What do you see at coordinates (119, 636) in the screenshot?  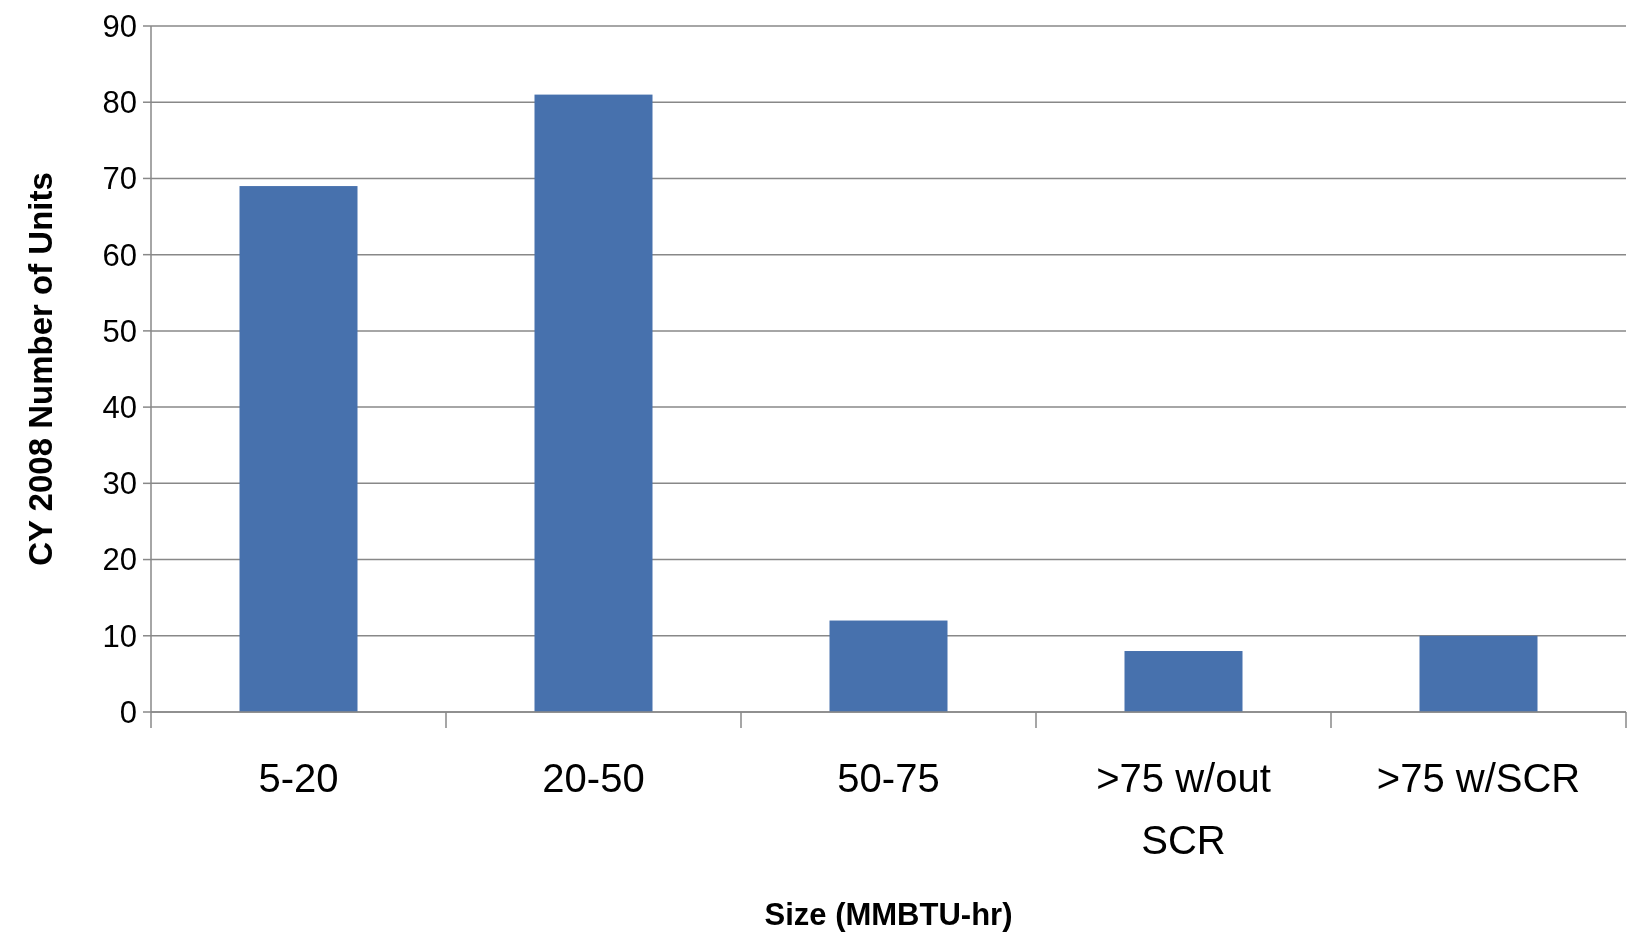 I see `y-tick-label: 10` at bounding box center [119, 636].